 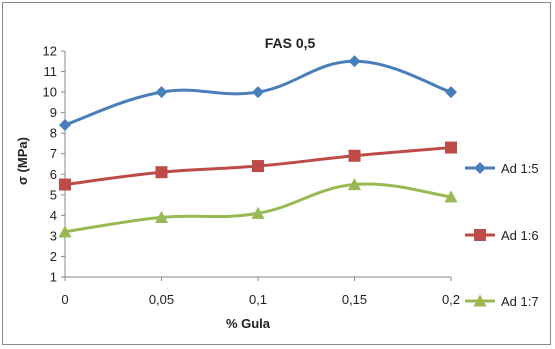 What do you see at coordinates (53, 153) in the screenshot?
I see `y-tick-label: 7` at bounding box center [53, 153].